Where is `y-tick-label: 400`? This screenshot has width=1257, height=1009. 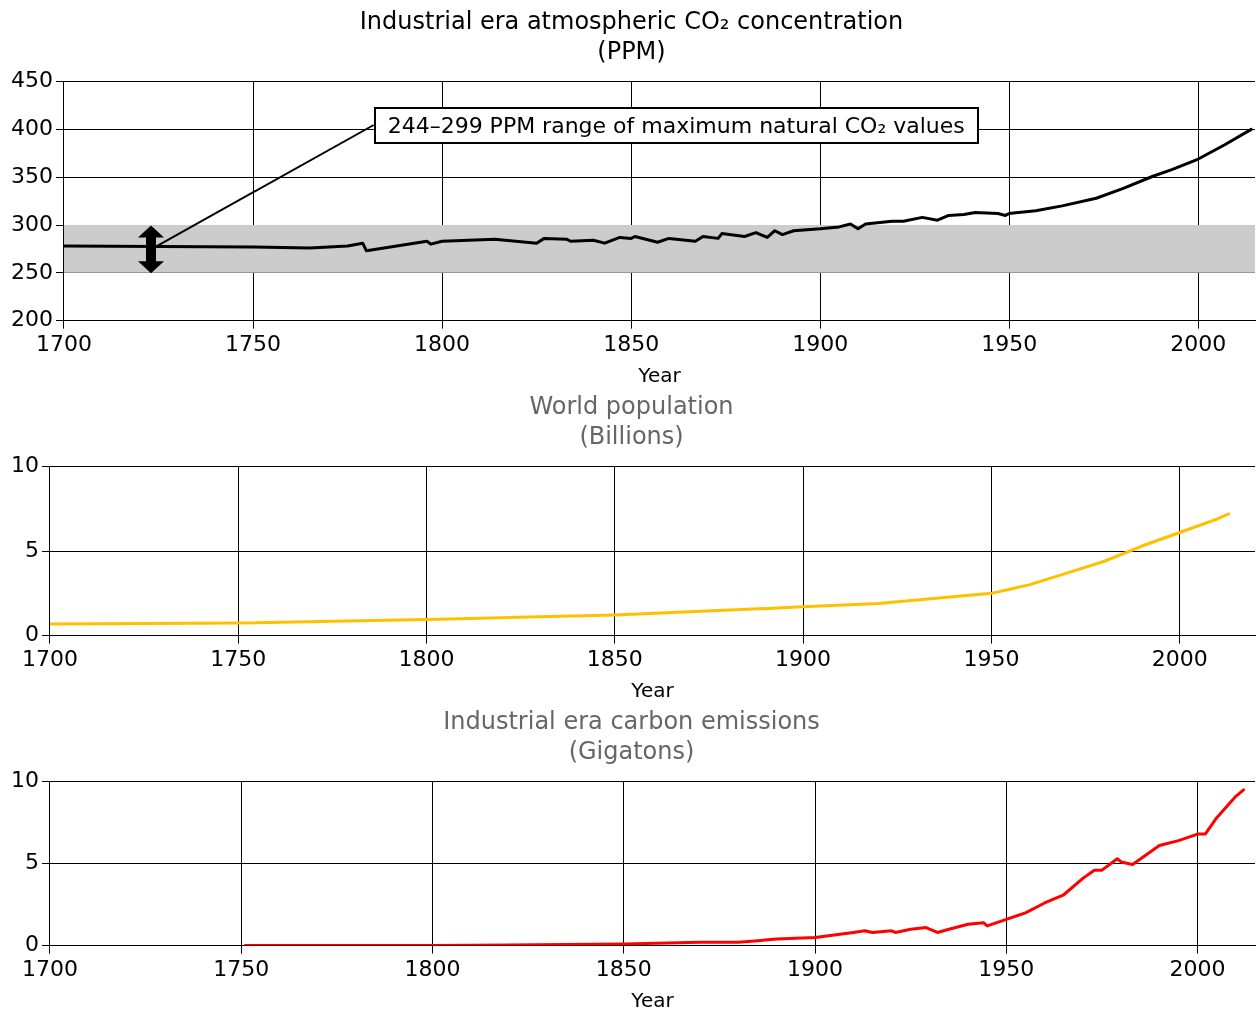 y-tick-label: 400 is located at coordinates (31, 128).